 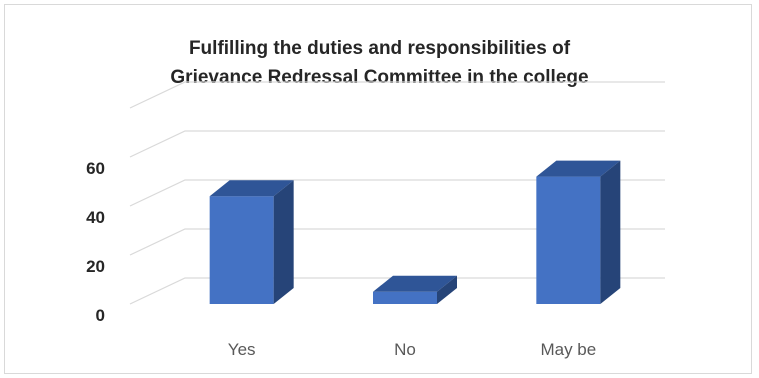 I want to click on x-category-label: May be, so click(x=568, y=349).